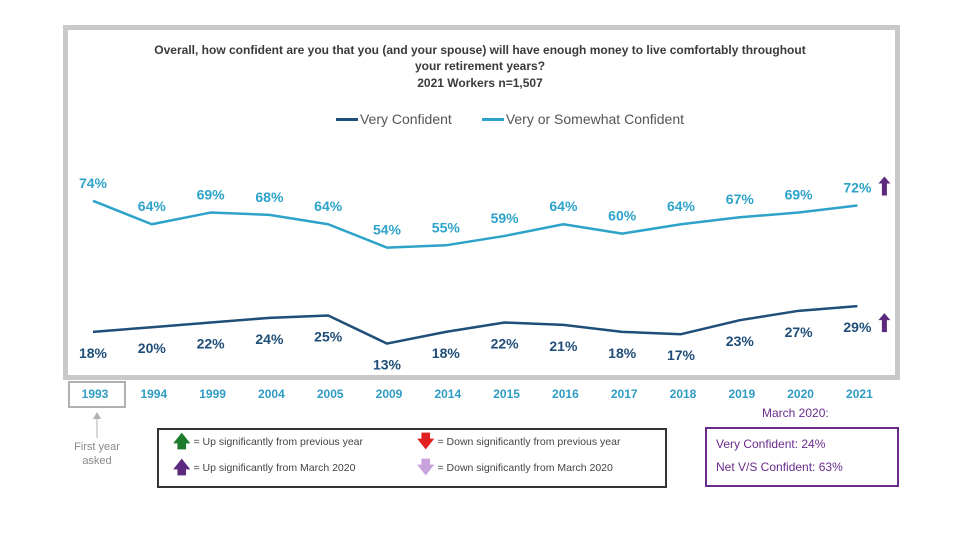  I want to click on data-label: 29%, so click(857, 327).